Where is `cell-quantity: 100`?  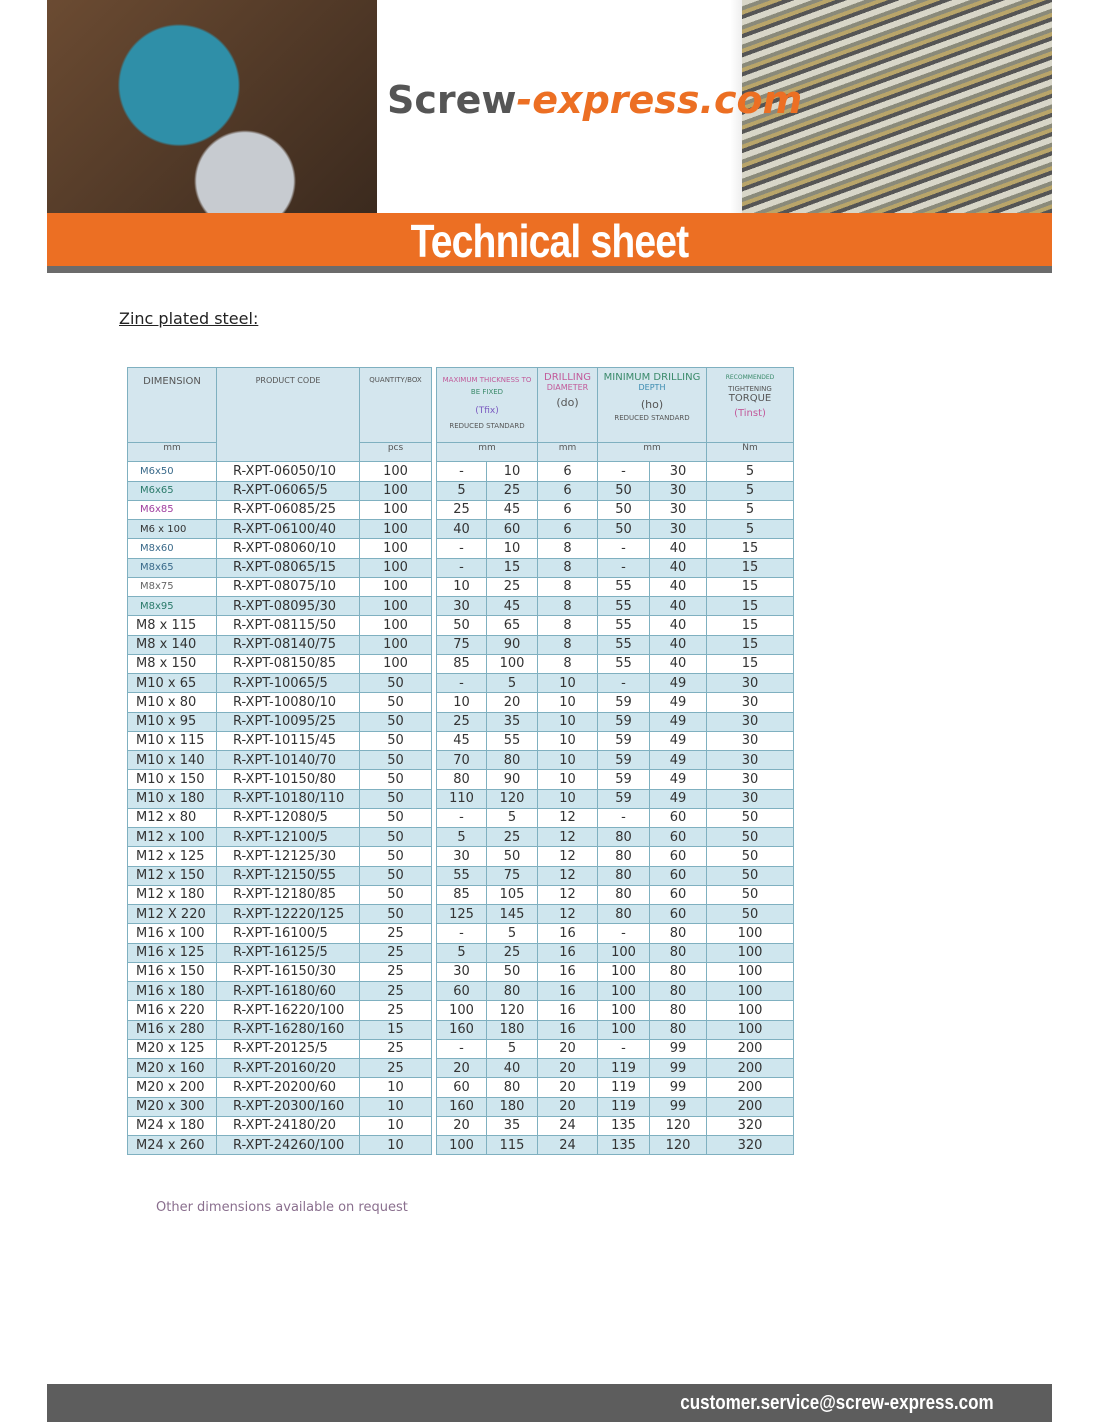
cell-quantity: 100 is located at coordinates (395, 664).